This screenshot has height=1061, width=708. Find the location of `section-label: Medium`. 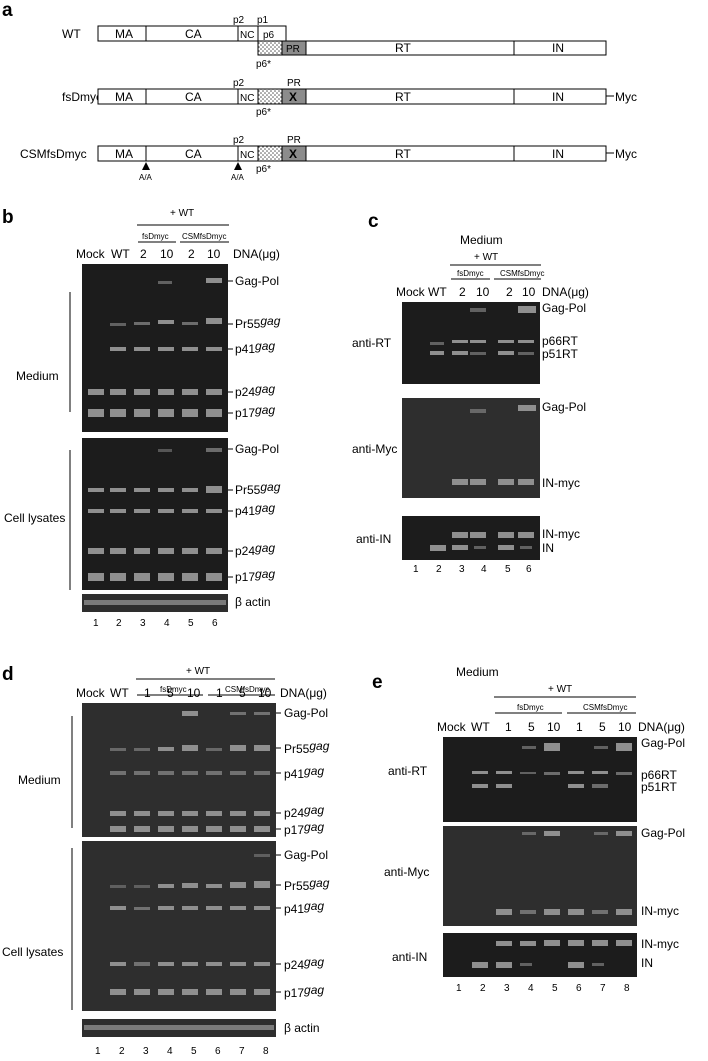

section-label: Medium is located at coordinates (39, 780).